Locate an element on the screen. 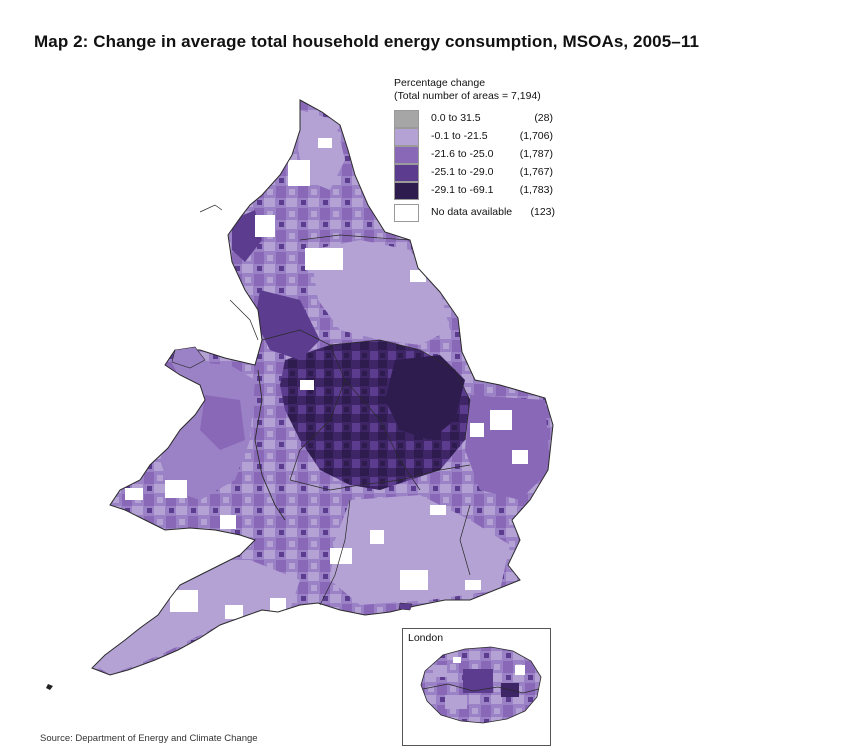 This screenshot has height=747, width=860. legend-item: -29.1 to -69.1 (1,783) is located at coordinates (489, 191).